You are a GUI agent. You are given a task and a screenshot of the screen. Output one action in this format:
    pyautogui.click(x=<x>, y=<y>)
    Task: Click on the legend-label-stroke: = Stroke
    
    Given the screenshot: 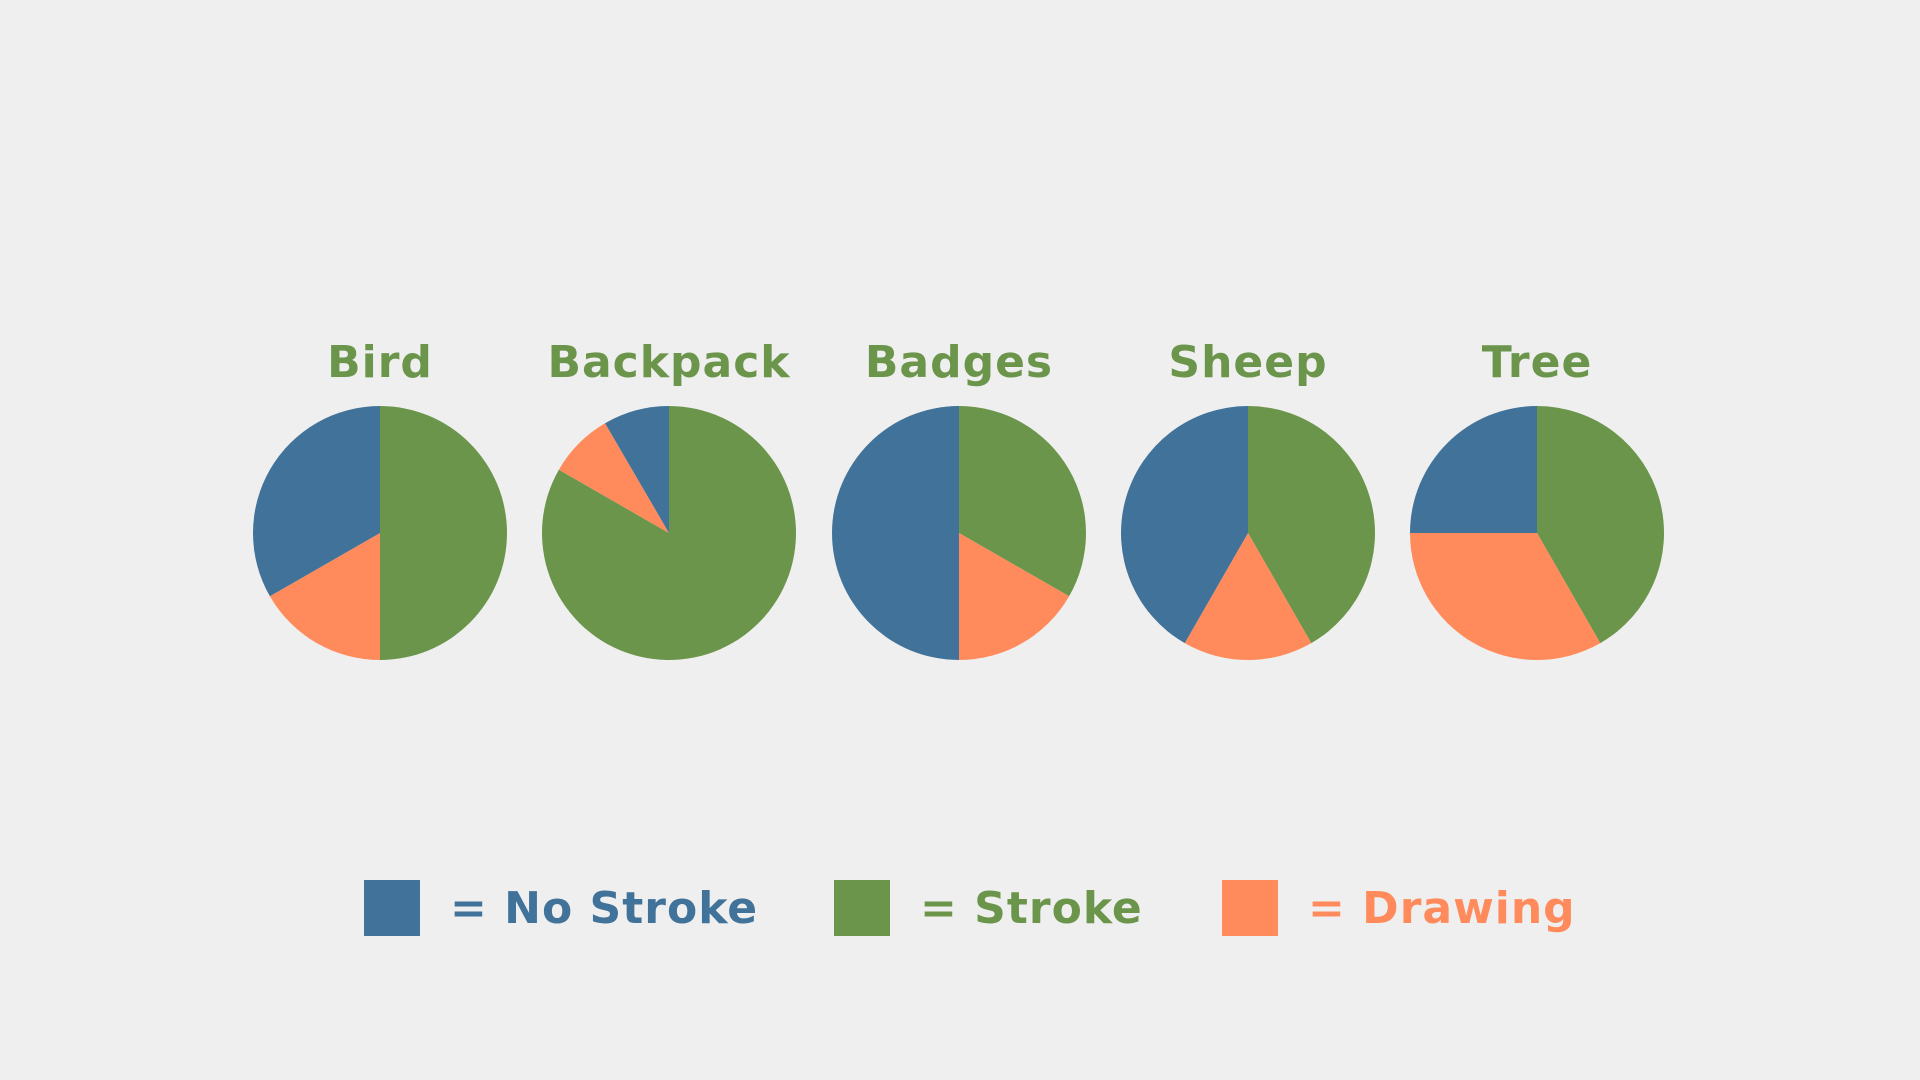 What is the action you would take?
    pyautogui.click(x=1031, y=908)
    